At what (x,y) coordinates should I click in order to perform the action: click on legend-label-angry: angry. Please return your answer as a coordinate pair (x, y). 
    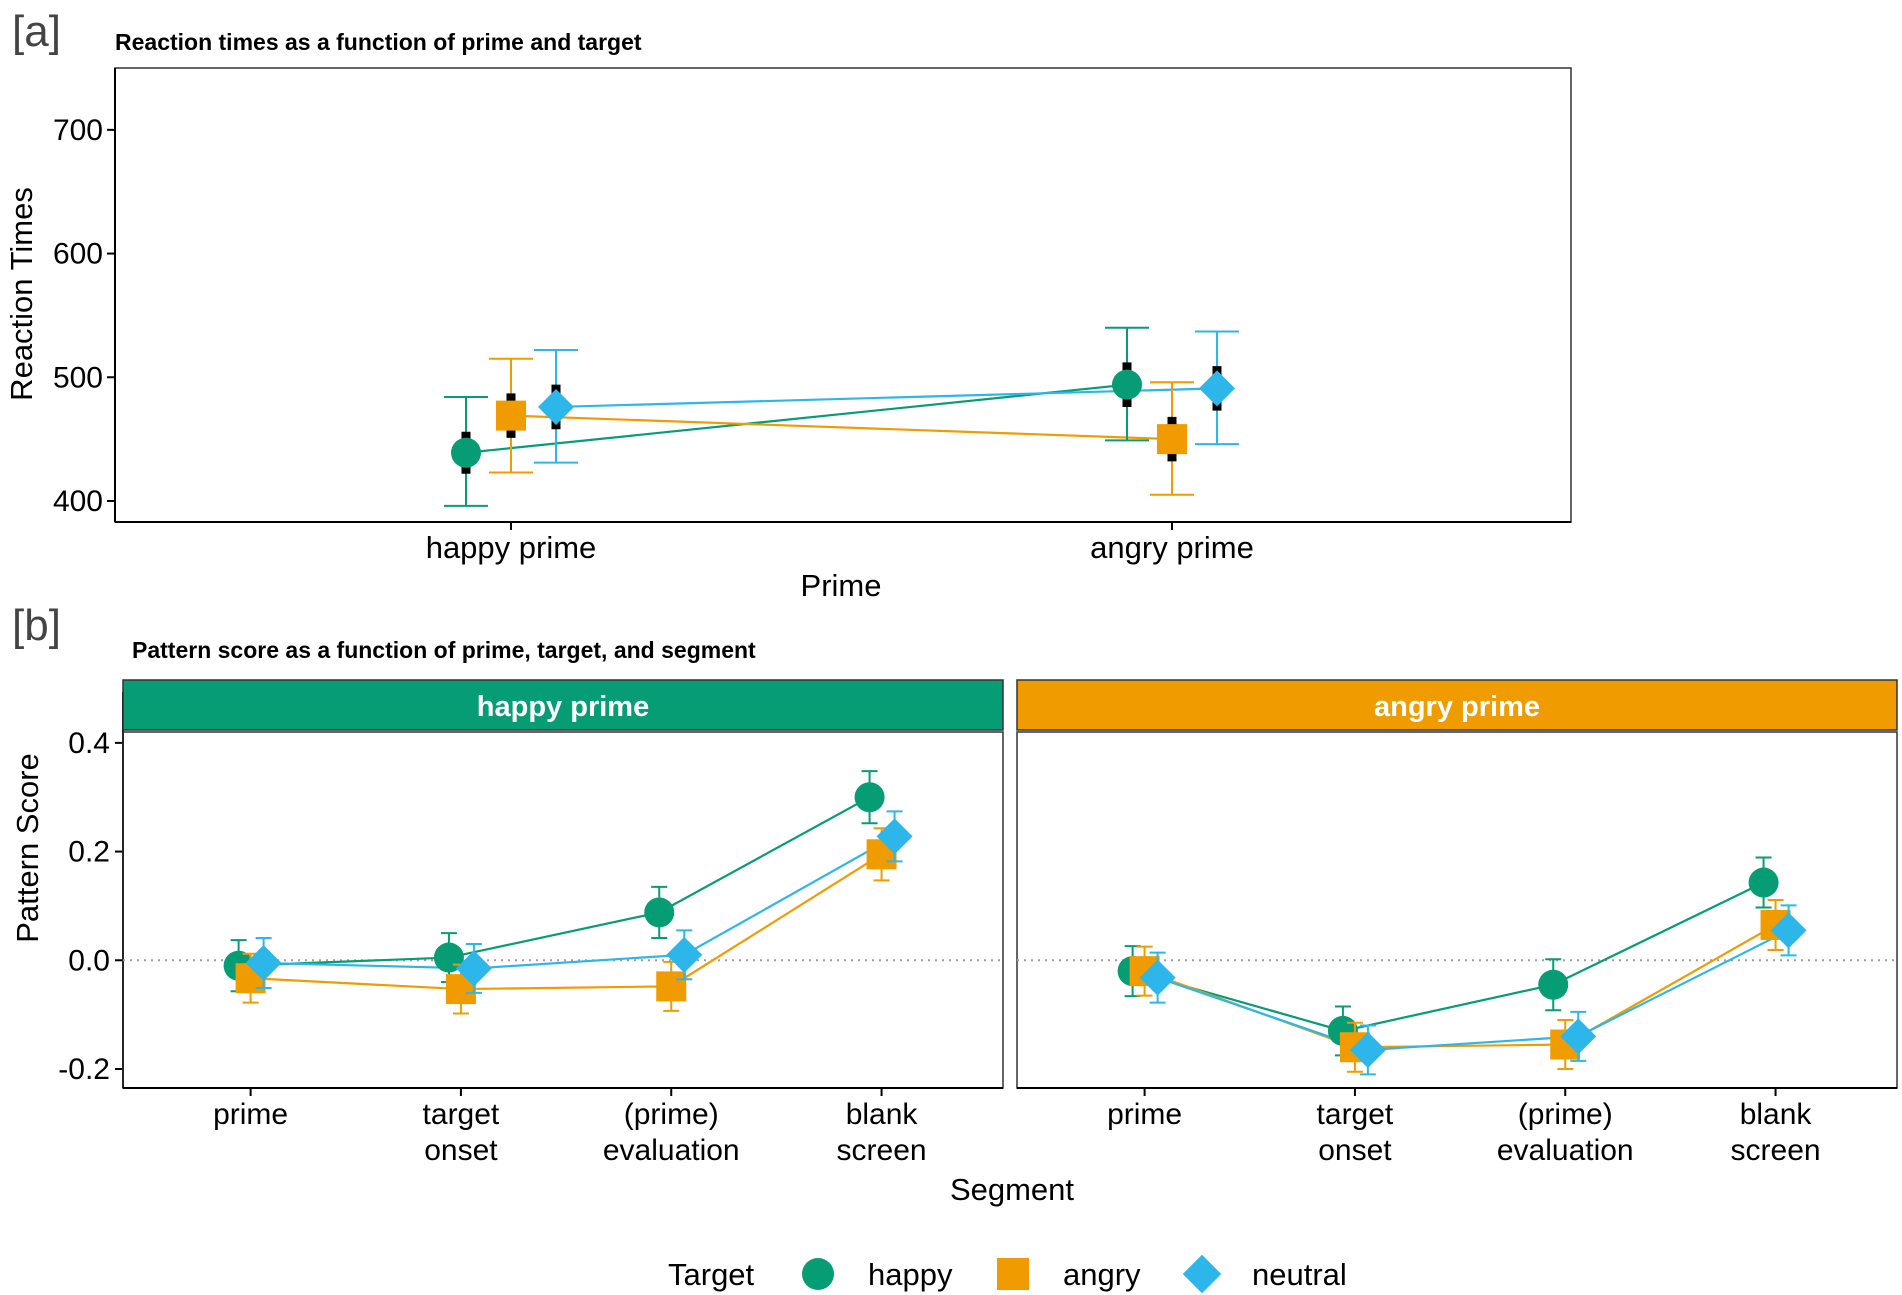
    Looking at the image, I should click on (1102, 1274).